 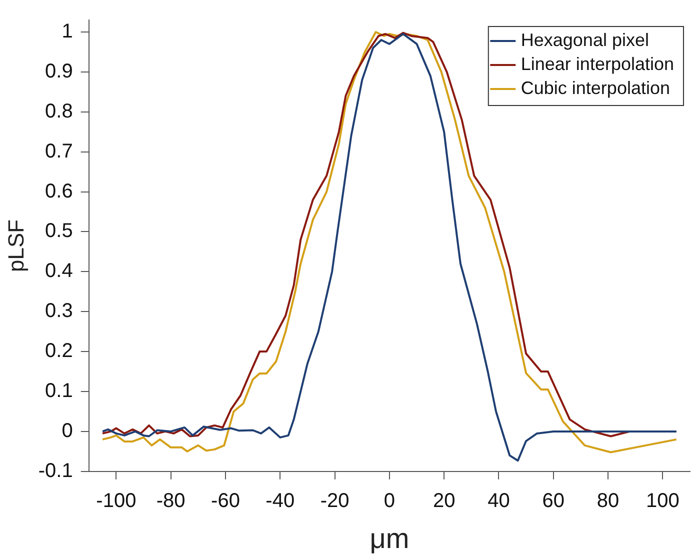 What do you see at coordinates (171, 501) in the screenshot?
I see `x-tick-label: -80` at bounding box center [171, 501].